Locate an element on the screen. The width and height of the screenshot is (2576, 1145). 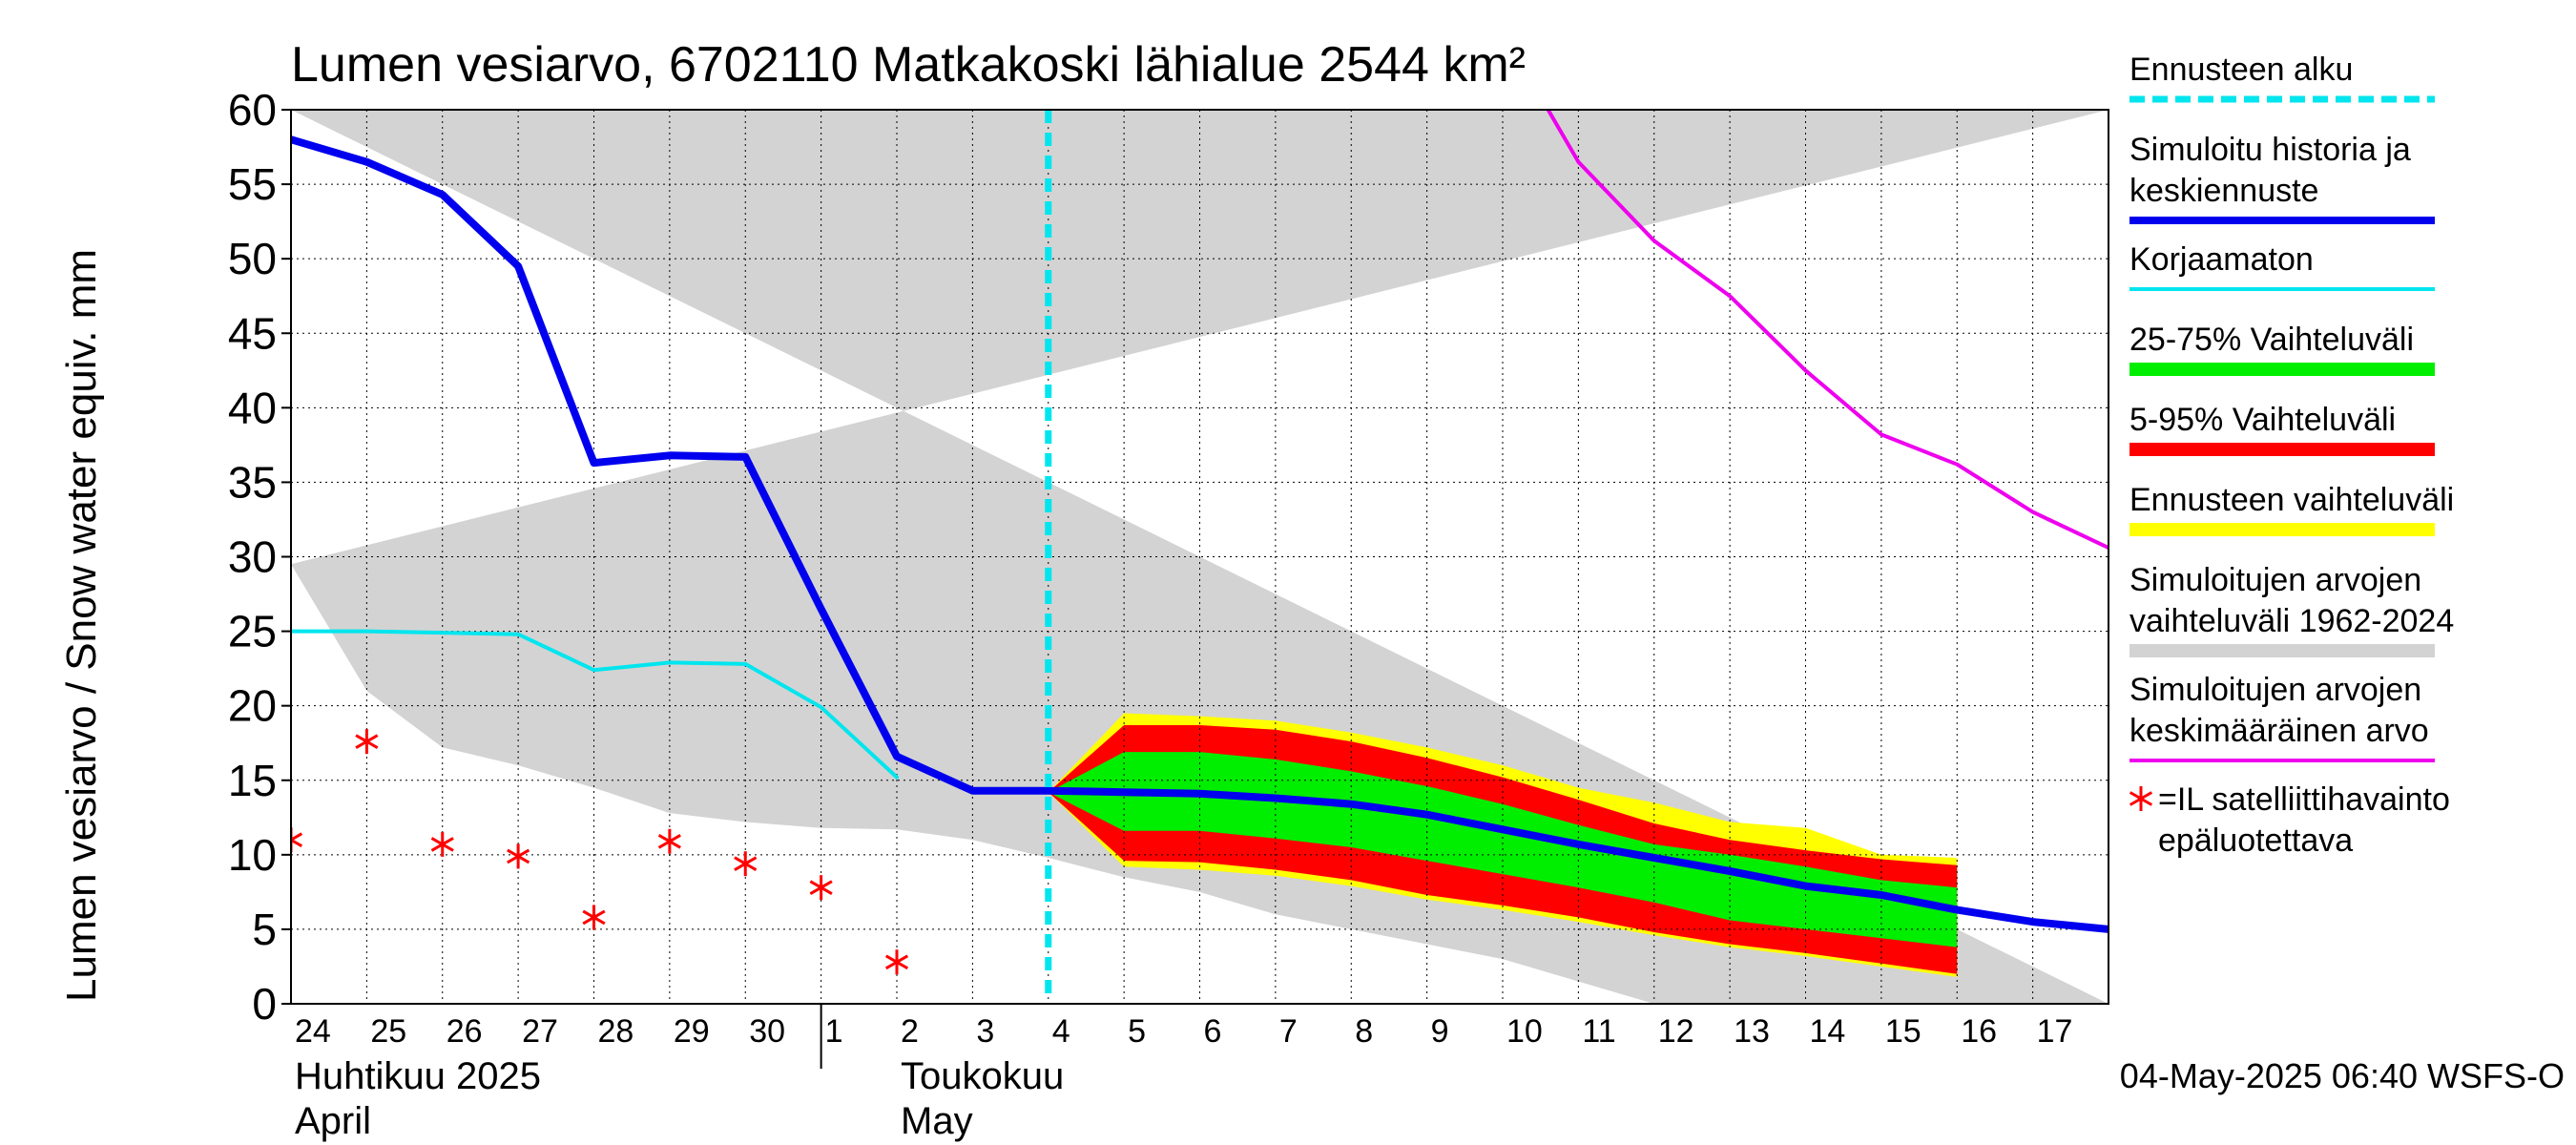
y-tick-label: 20 is located at coordinates (252, 706).